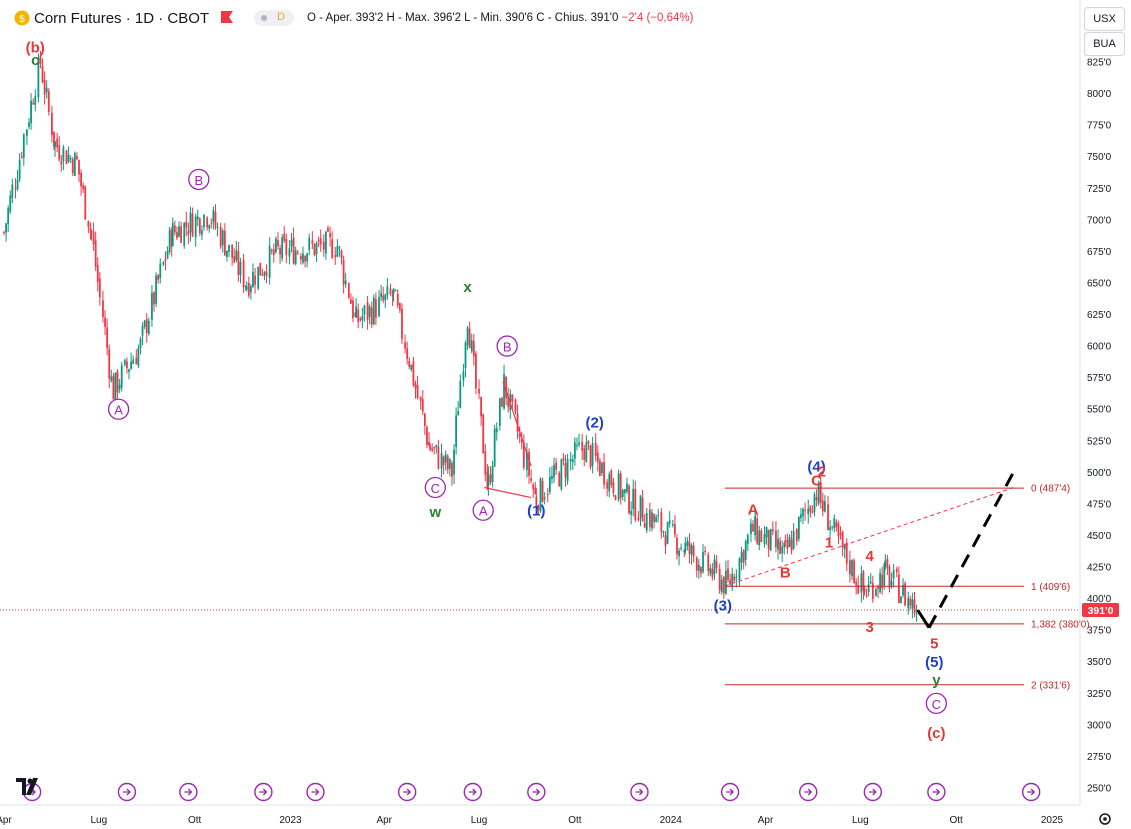  I want to click on fib-level-label: 2 (331'6), so click(1050, 685).